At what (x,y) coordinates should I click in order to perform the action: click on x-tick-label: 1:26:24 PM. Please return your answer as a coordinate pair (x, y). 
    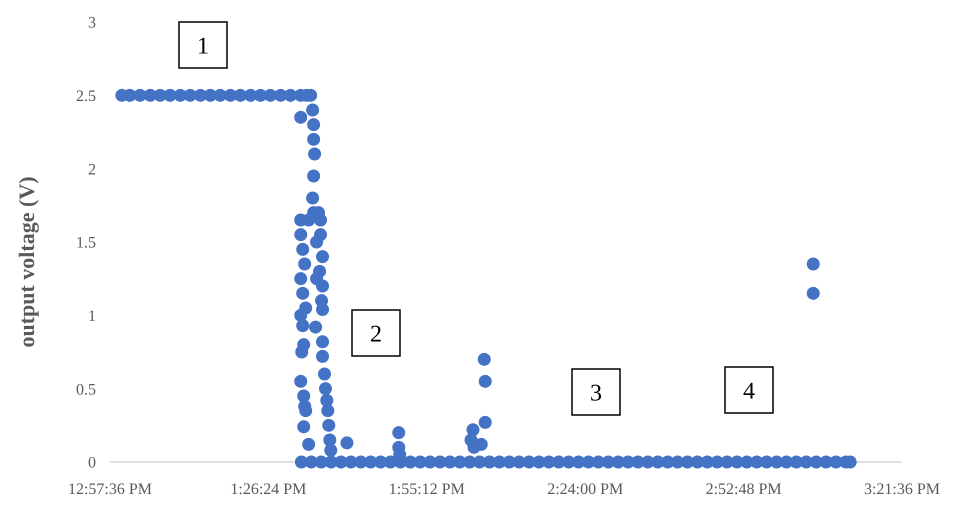
    Looking at the image, I should click on (268, 489).